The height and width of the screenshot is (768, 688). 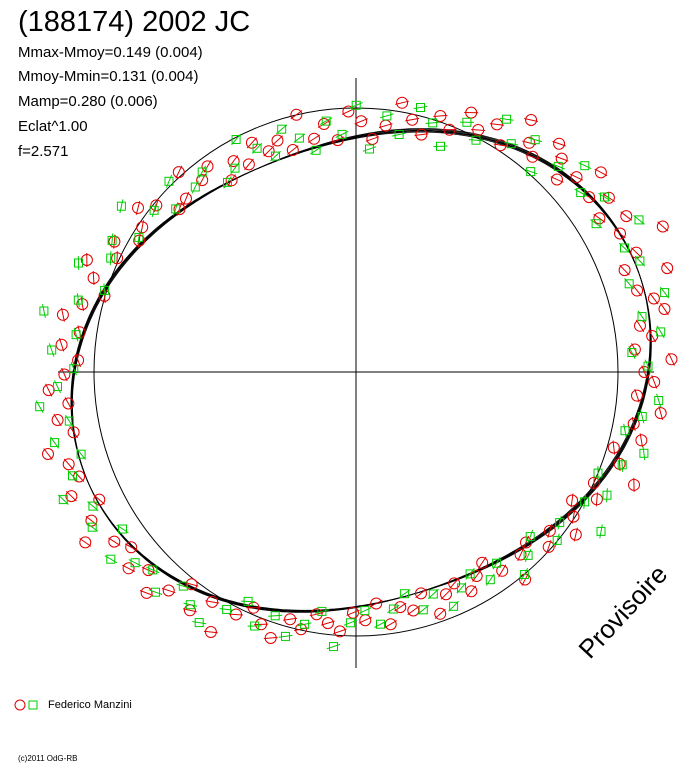 What do you see at coordinates (20, 705) in the screenshot?
I see `legend-circle-marker` at bounding box center [20, 705].